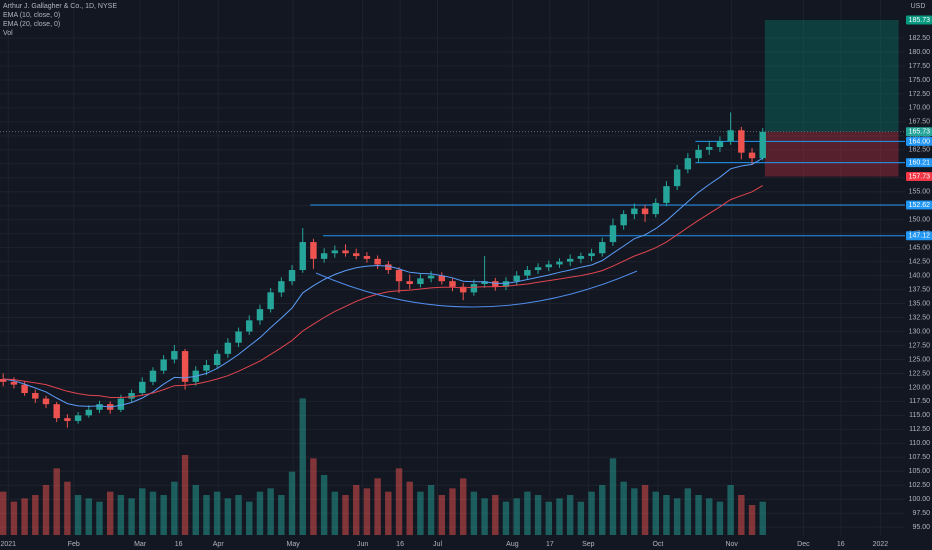  I want to click on y-tick-label: 97.50, so click(921, 513).